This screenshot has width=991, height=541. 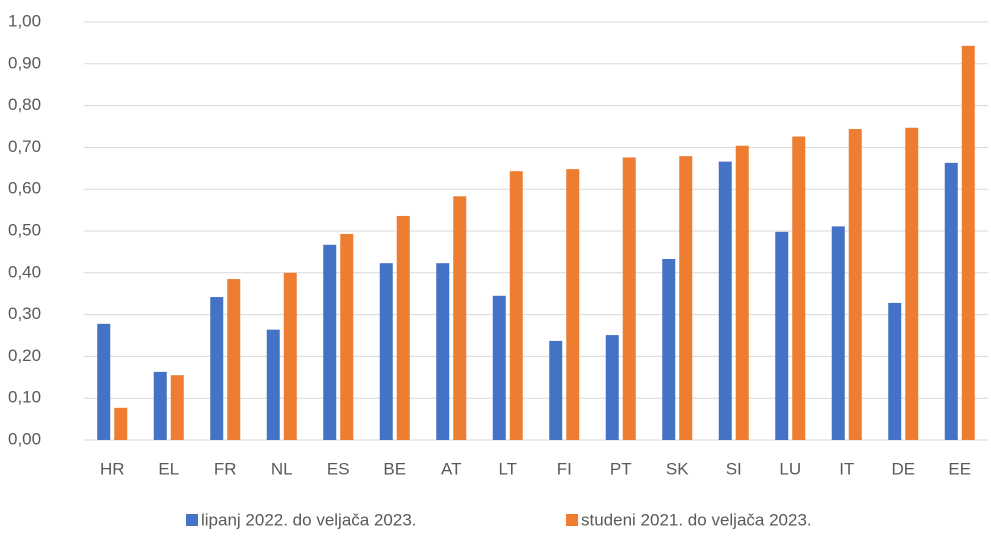 What do you see at coordinates (24, 355) in the screenshot?
I see `y-tick-label: 0,20` at bounding box center [24, 355].